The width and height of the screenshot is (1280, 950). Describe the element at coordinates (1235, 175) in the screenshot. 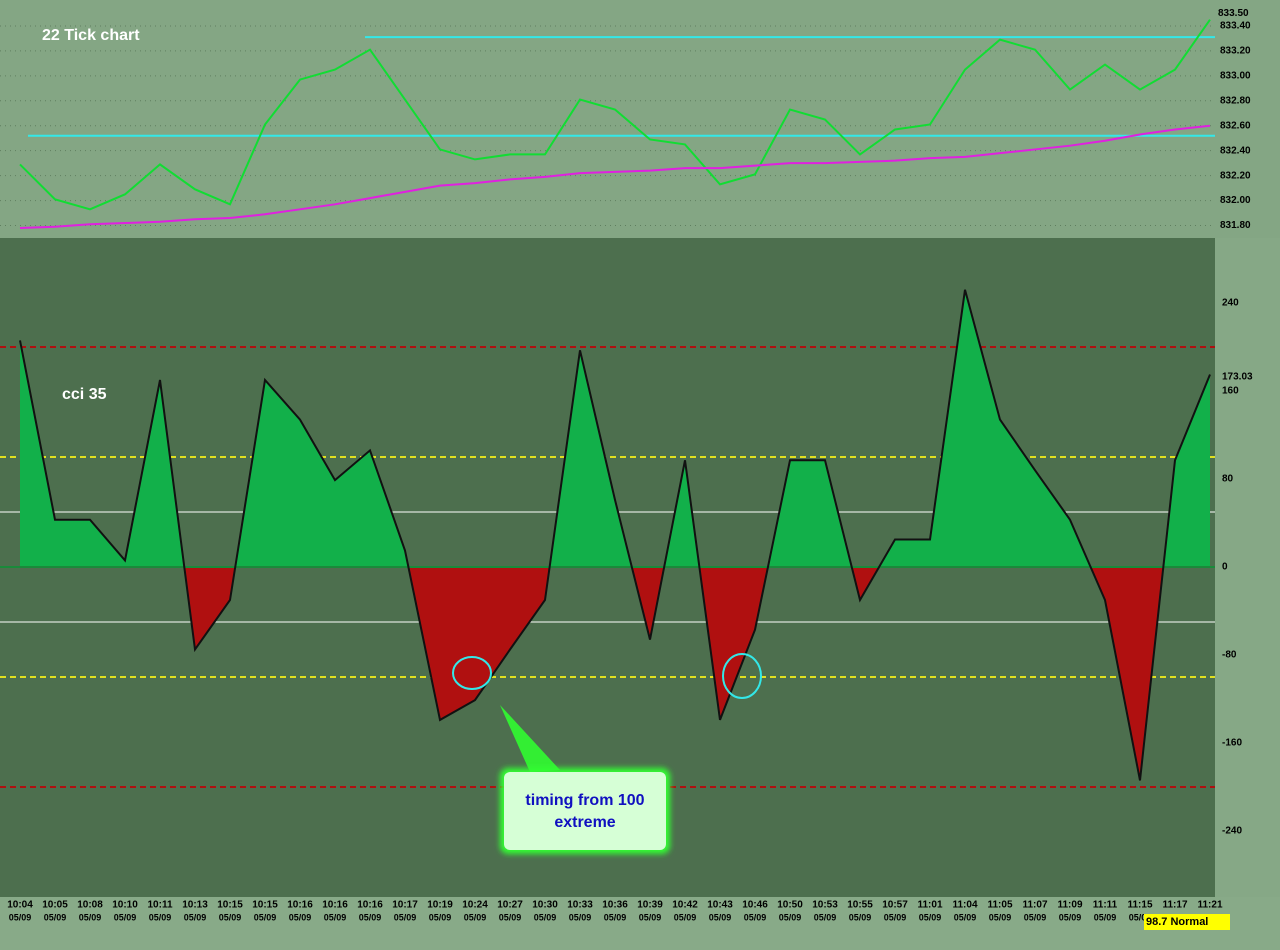

I see `y-tick-label: 832.20` at that location.